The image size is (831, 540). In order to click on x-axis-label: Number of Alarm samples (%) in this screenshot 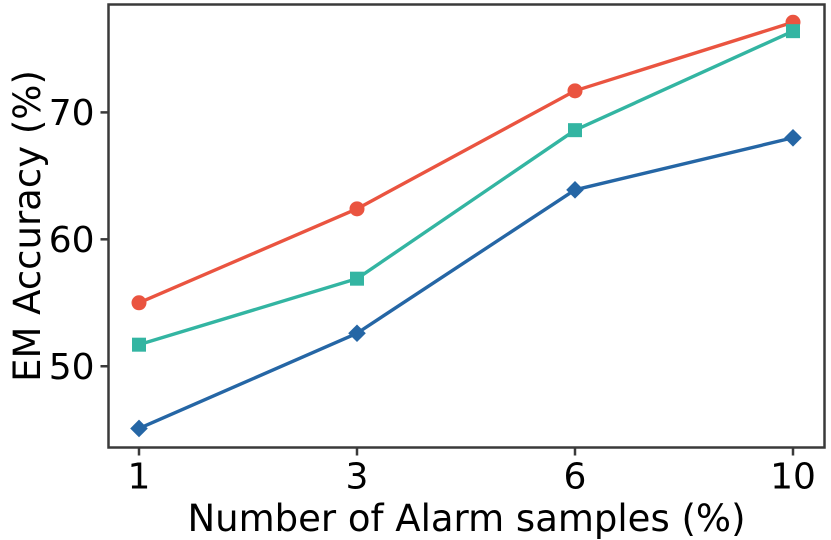, I will do `click(466, 518)`.